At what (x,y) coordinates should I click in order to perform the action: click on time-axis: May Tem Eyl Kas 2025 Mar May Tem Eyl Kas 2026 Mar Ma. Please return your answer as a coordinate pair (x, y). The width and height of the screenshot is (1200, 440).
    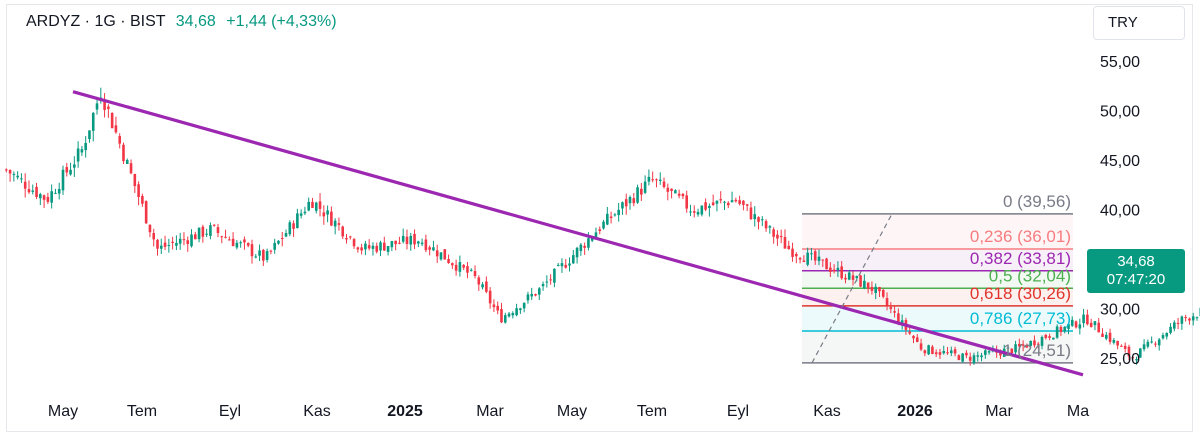
    Looking at the image, I should click on (568, 411).